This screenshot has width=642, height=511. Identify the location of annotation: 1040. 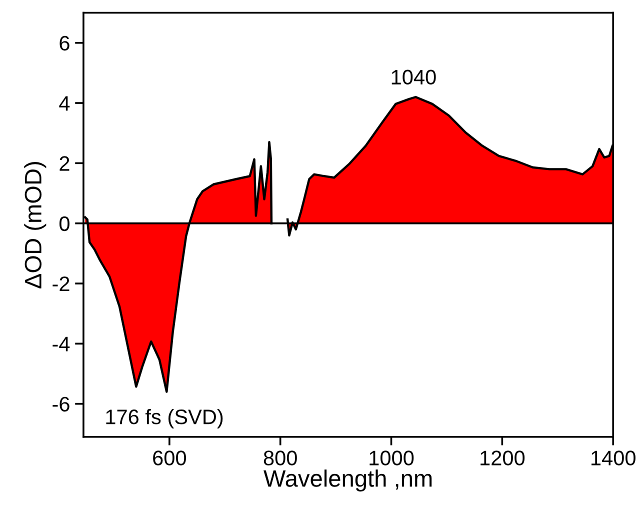
(414, 77).